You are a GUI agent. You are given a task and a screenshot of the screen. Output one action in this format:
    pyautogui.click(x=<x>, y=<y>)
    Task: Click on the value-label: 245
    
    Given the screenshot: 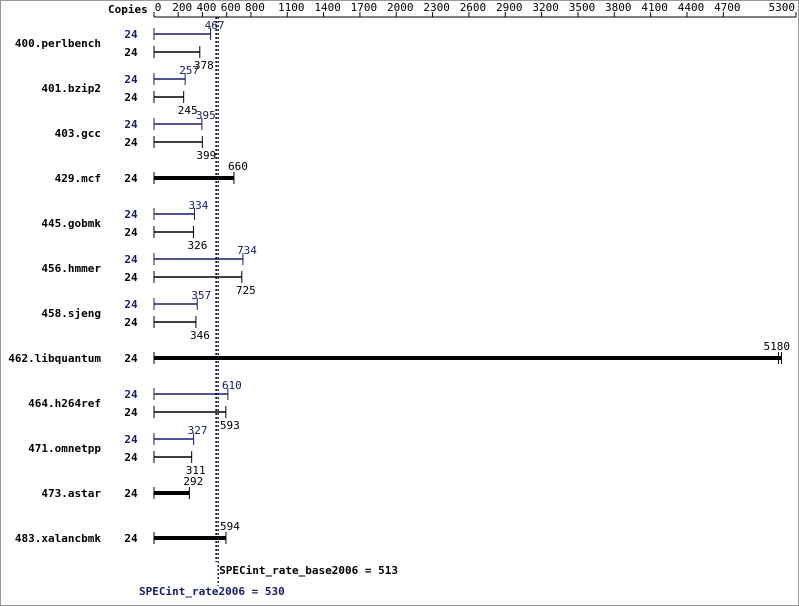 What is the action you would take?
    pyautogui.click(x=188, y=110)
    